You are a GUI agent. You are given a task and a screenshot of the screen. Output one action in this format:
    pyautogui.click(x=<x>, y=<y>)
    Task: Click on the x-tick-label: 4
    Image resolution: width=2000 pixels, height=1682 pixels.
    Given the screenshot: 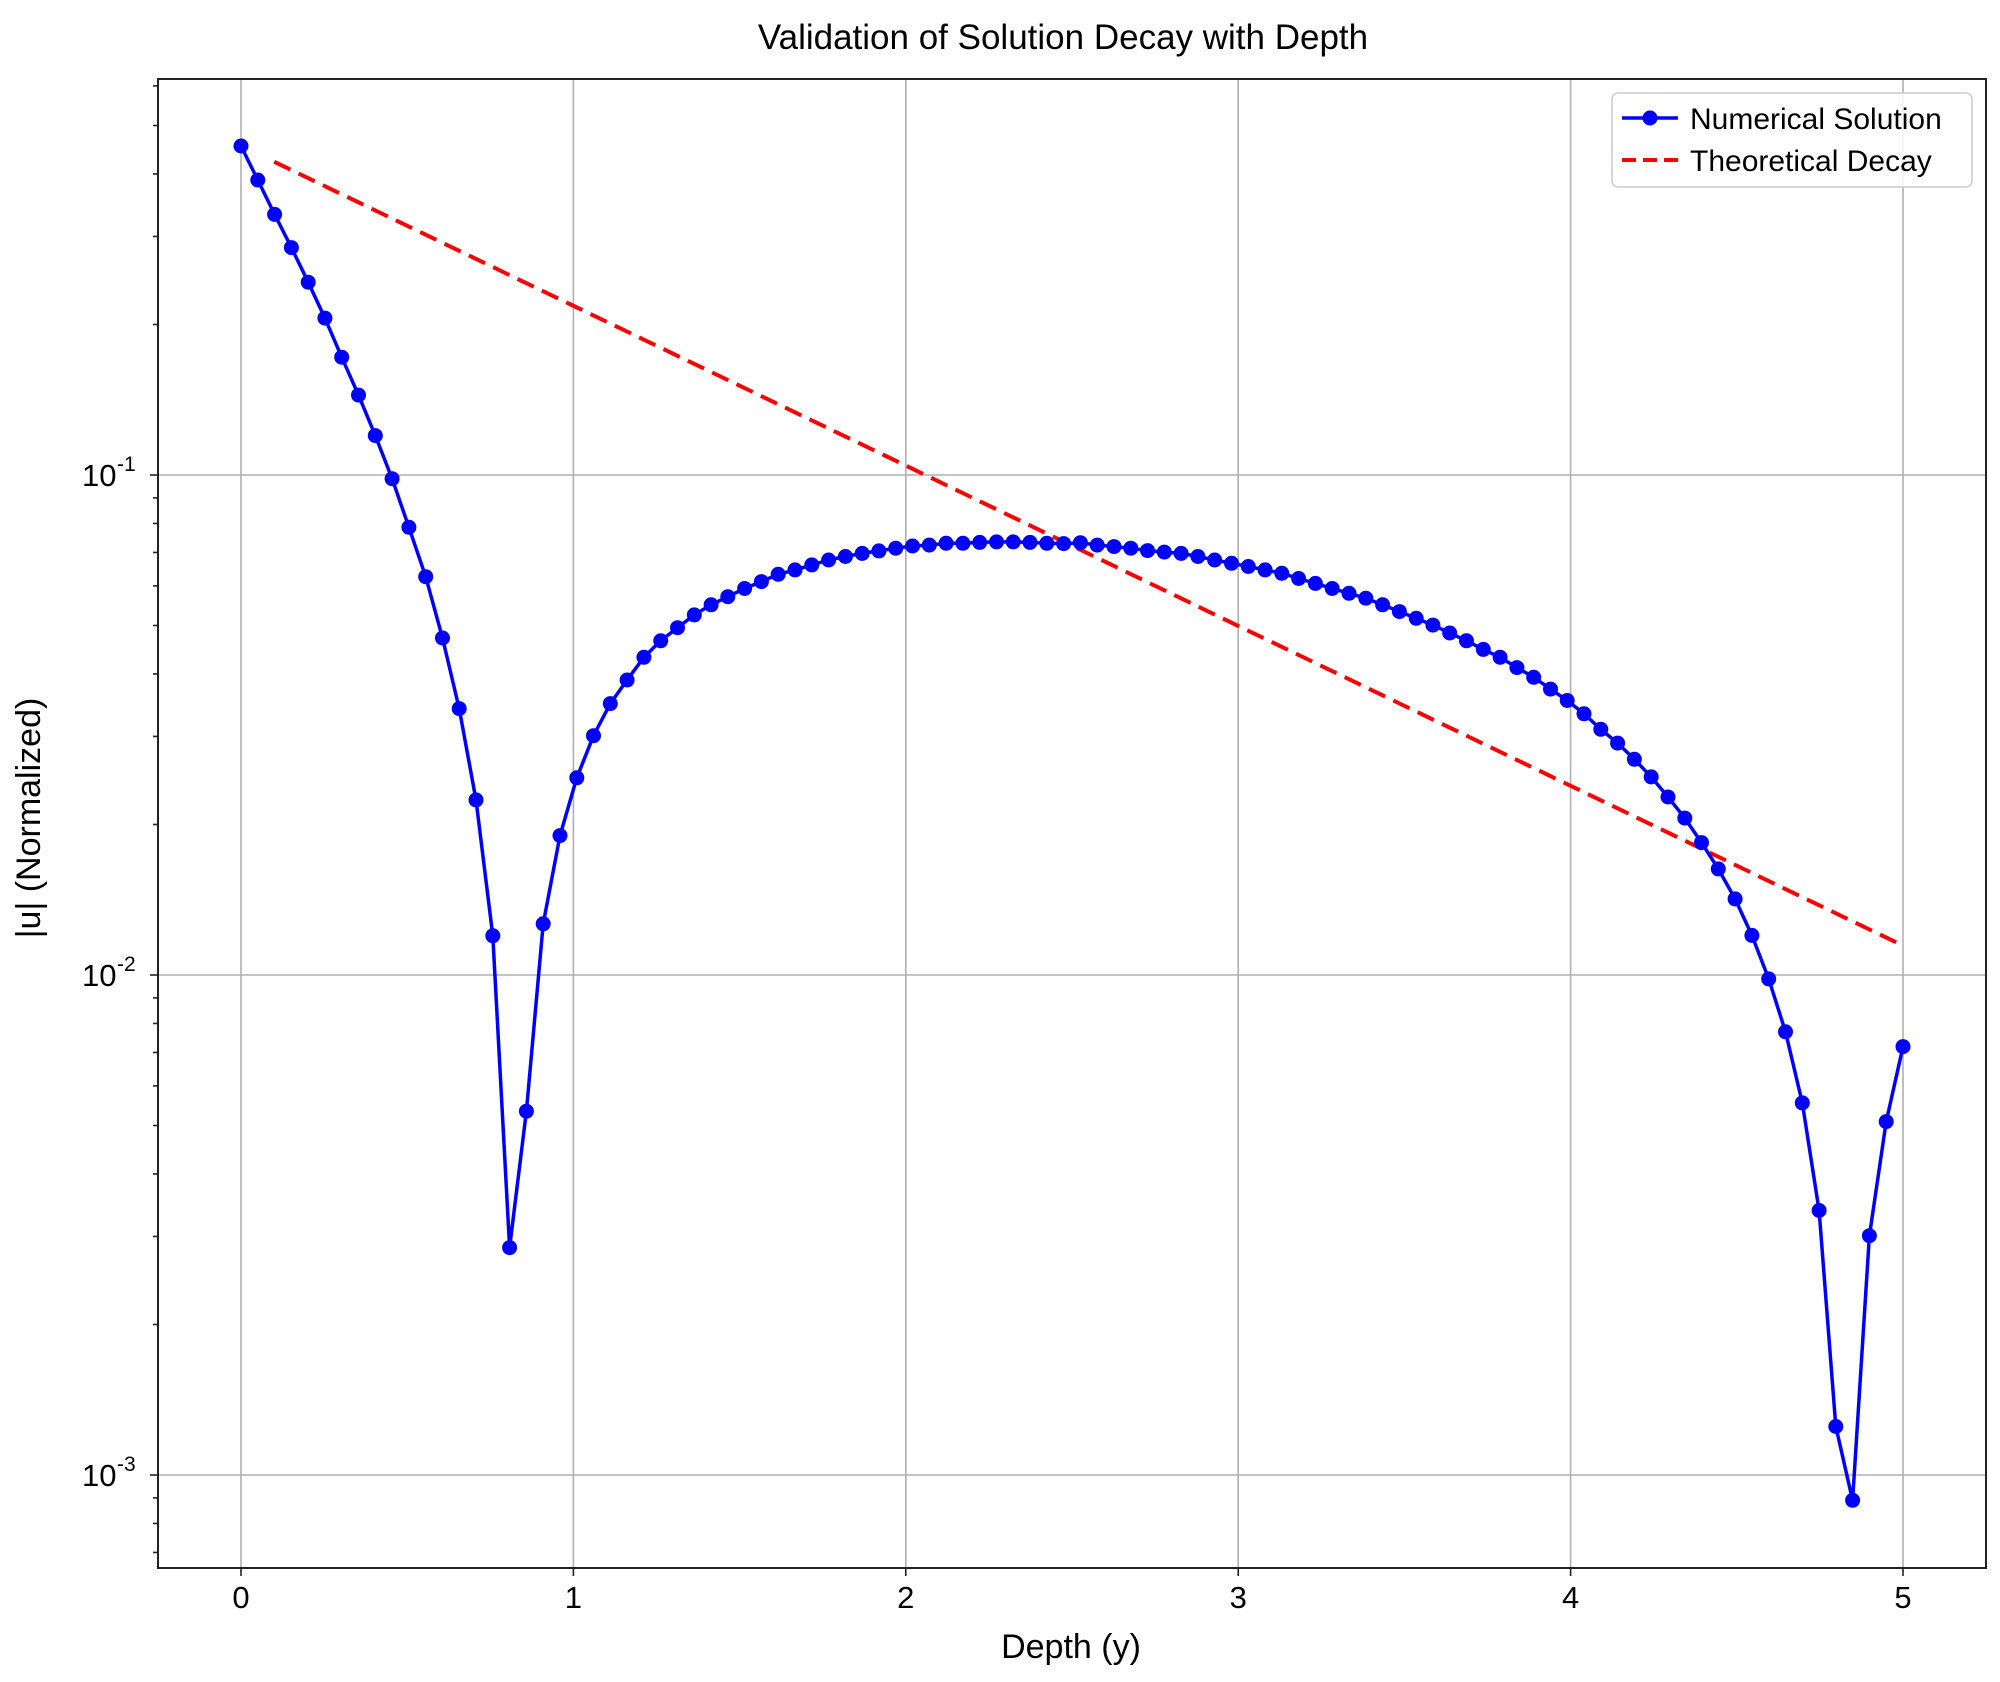 What is the action you would take?
    pyautogui.click(x=1570, y=1597)
    